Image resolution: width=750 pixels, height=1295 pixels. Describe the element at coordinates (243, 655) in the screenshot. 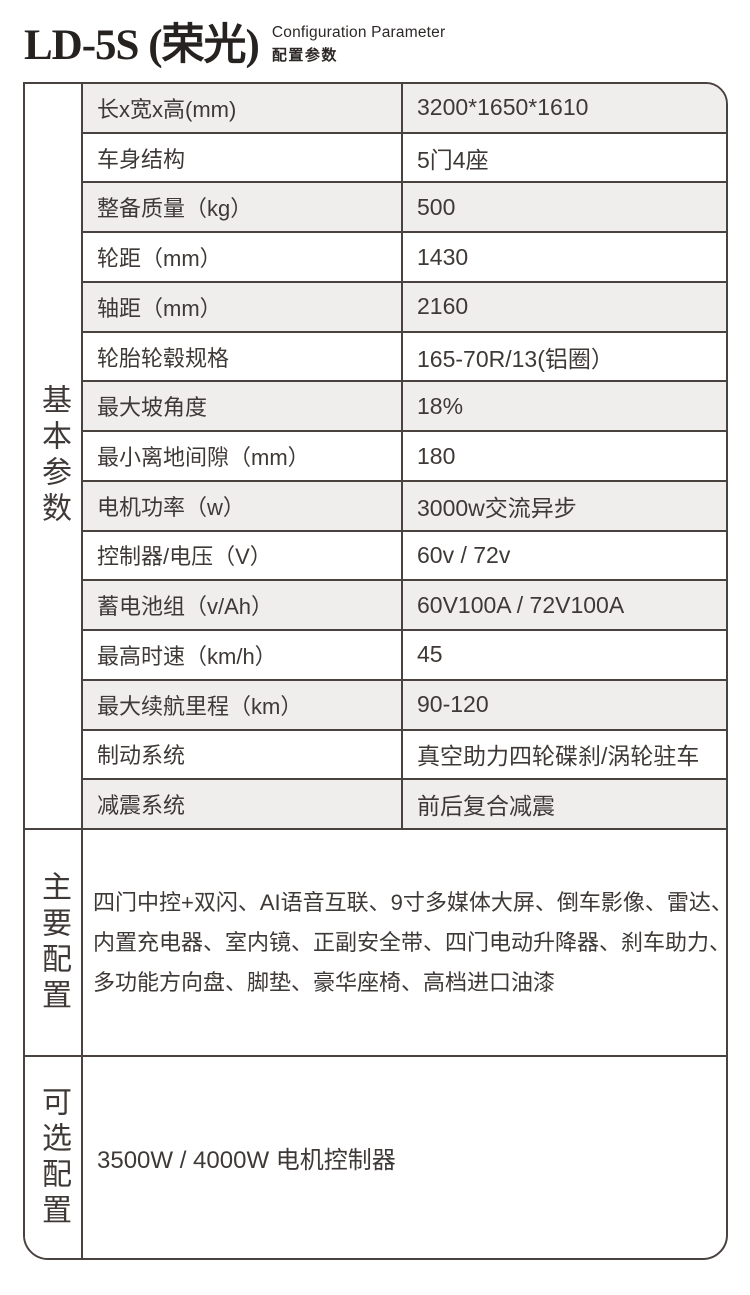

I see `spec-row-label: 最高时速（km/h）` at that location.